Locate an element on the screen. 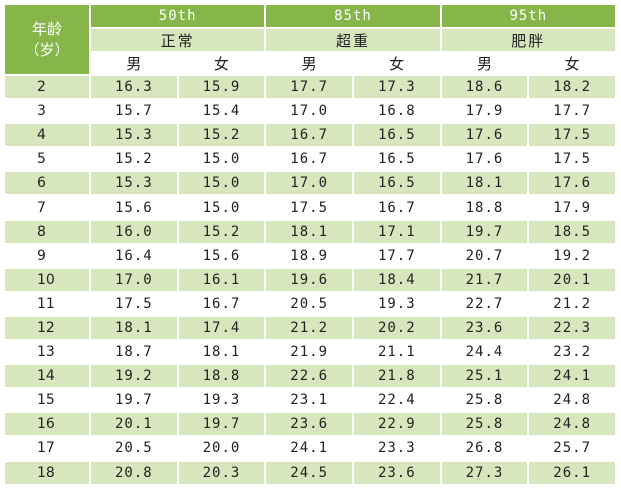 This screenshot has width=621, height=488. category-header-overweight: 超重 is located at coordinates (353, 40).